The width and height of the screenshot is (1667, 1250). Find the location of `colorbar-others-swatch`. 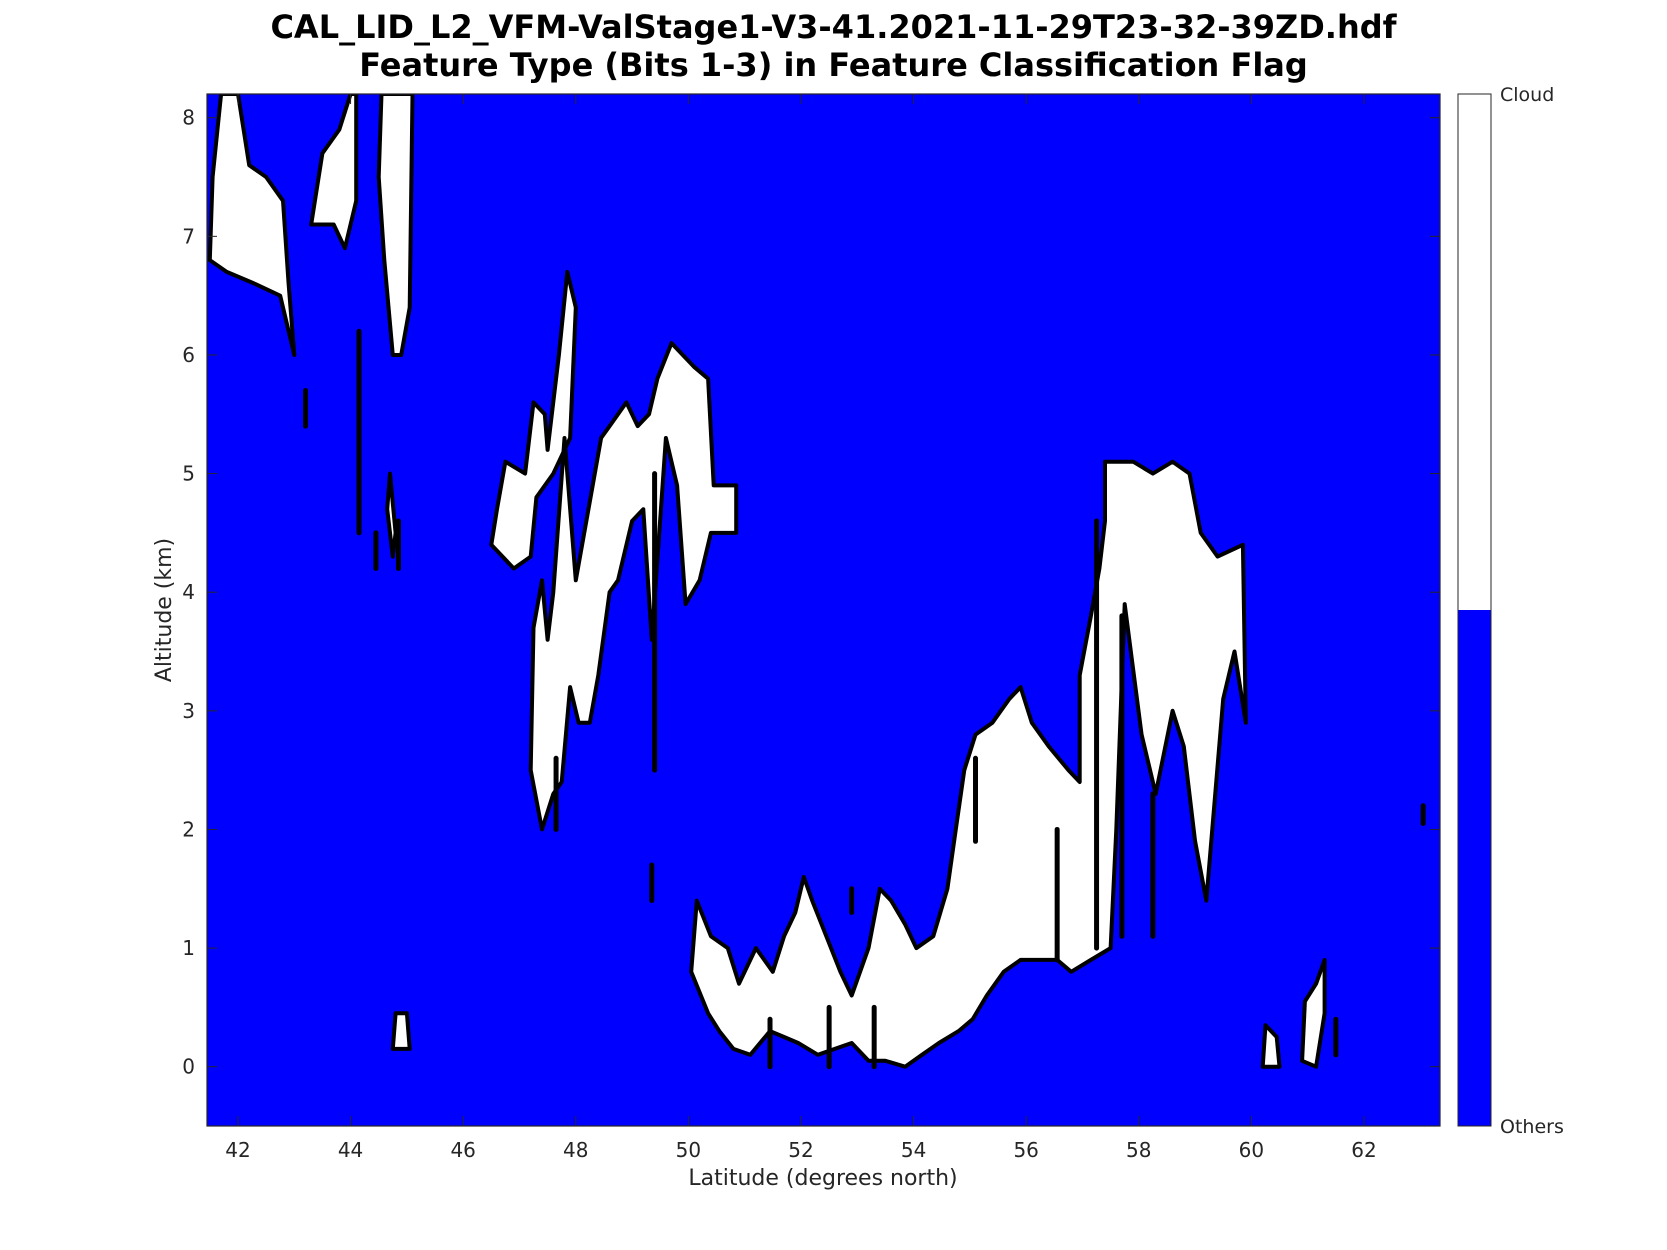

colorbar-others-swatch is located at coordinates (1474, 868).